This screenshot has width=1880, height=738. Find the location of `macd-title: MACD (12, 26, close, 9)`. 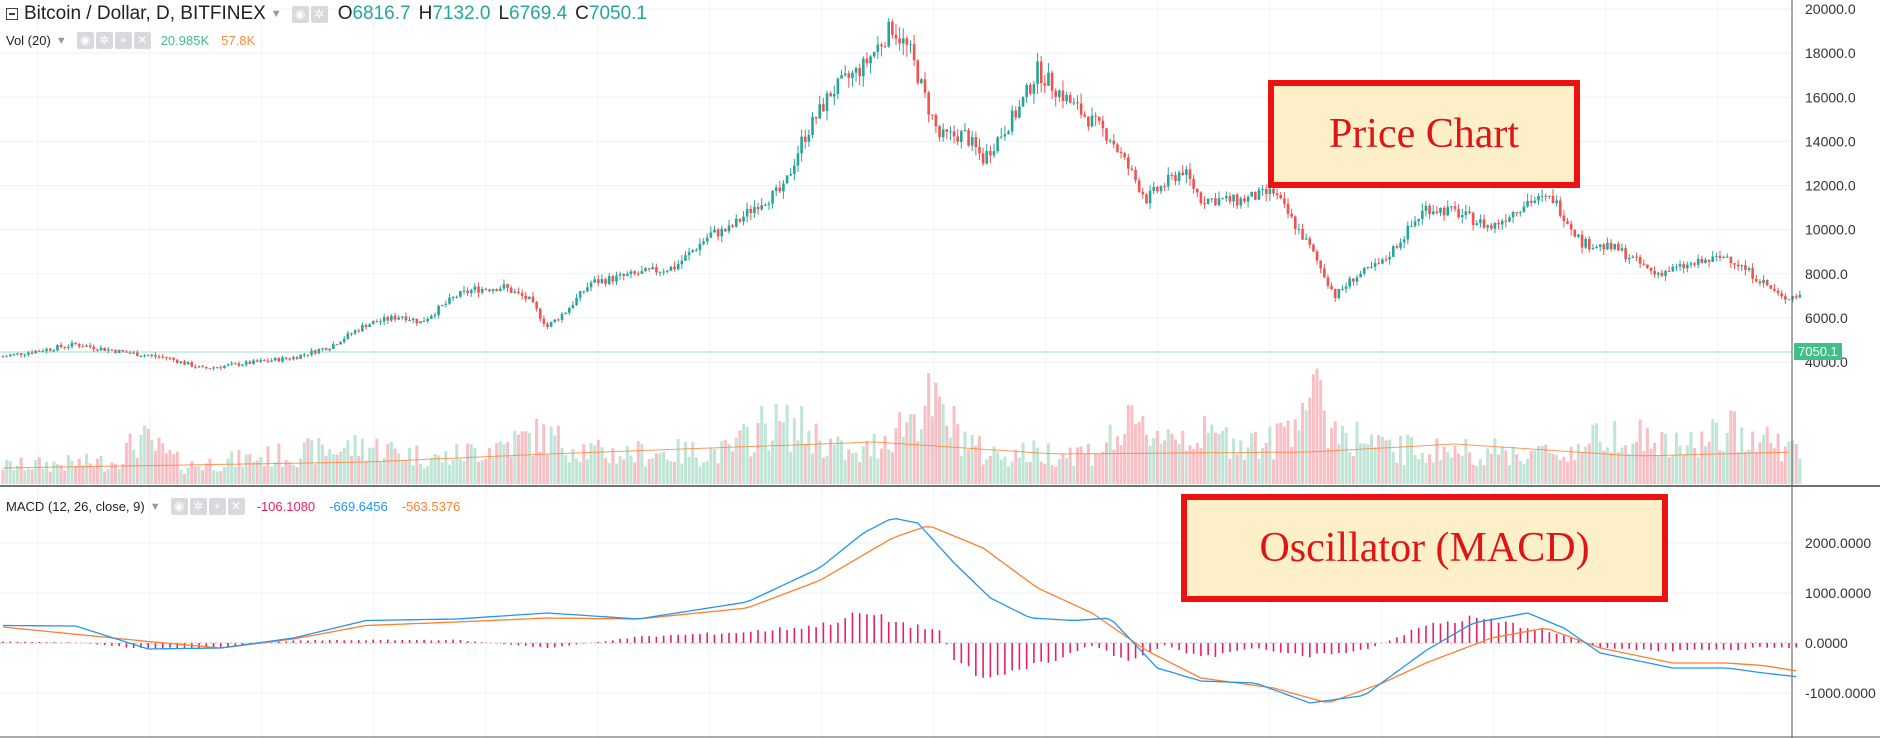

macd-title: MACD (12, 26, close, 9) is located at coordinates (75, 506).